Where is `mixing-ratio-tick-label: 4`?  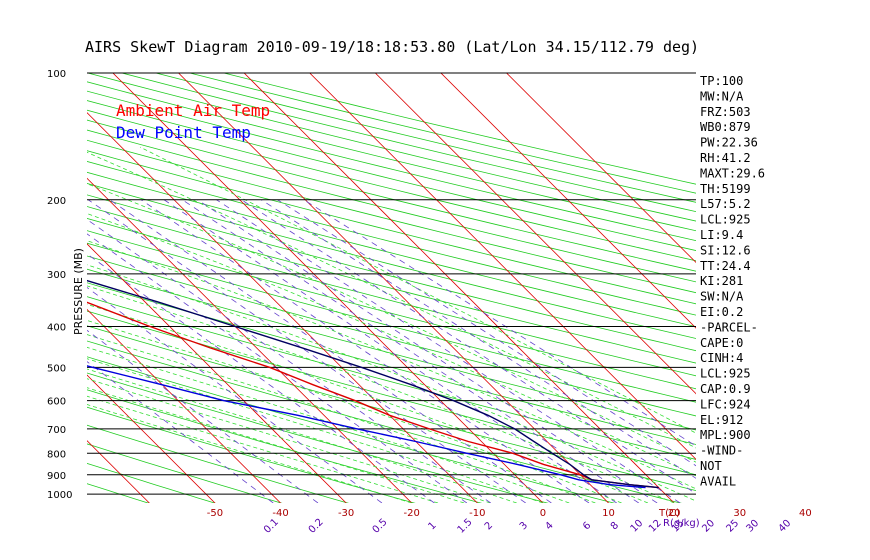 mixing-ratio-tick-label: 4 is located at coordinates (549, 526).